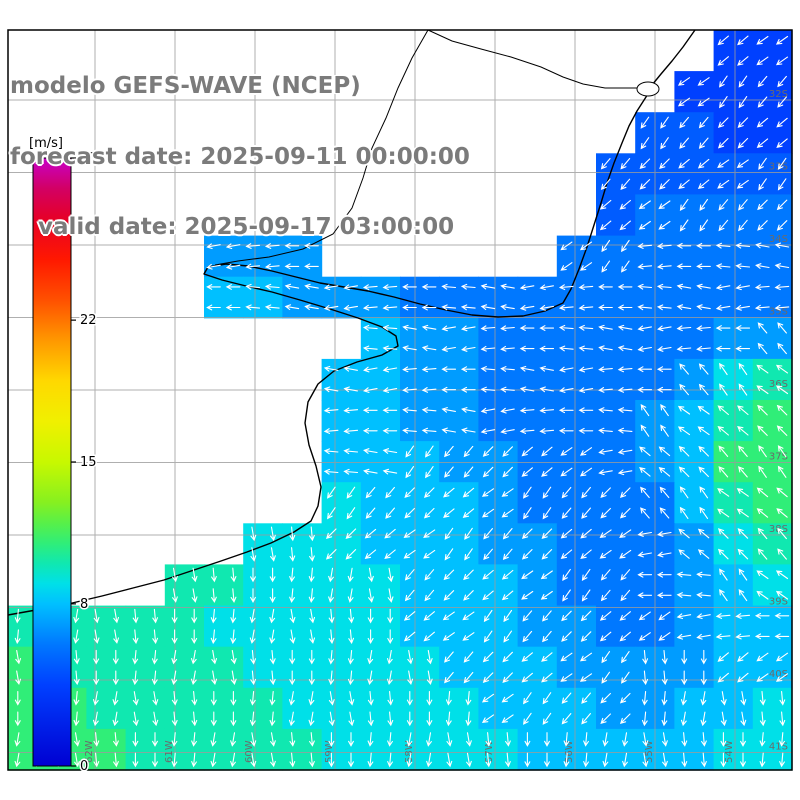  What do you see at coordinates (778, 457) in the screenshot?
I see `svg-text: 37S` at bounding box center [778, 457].